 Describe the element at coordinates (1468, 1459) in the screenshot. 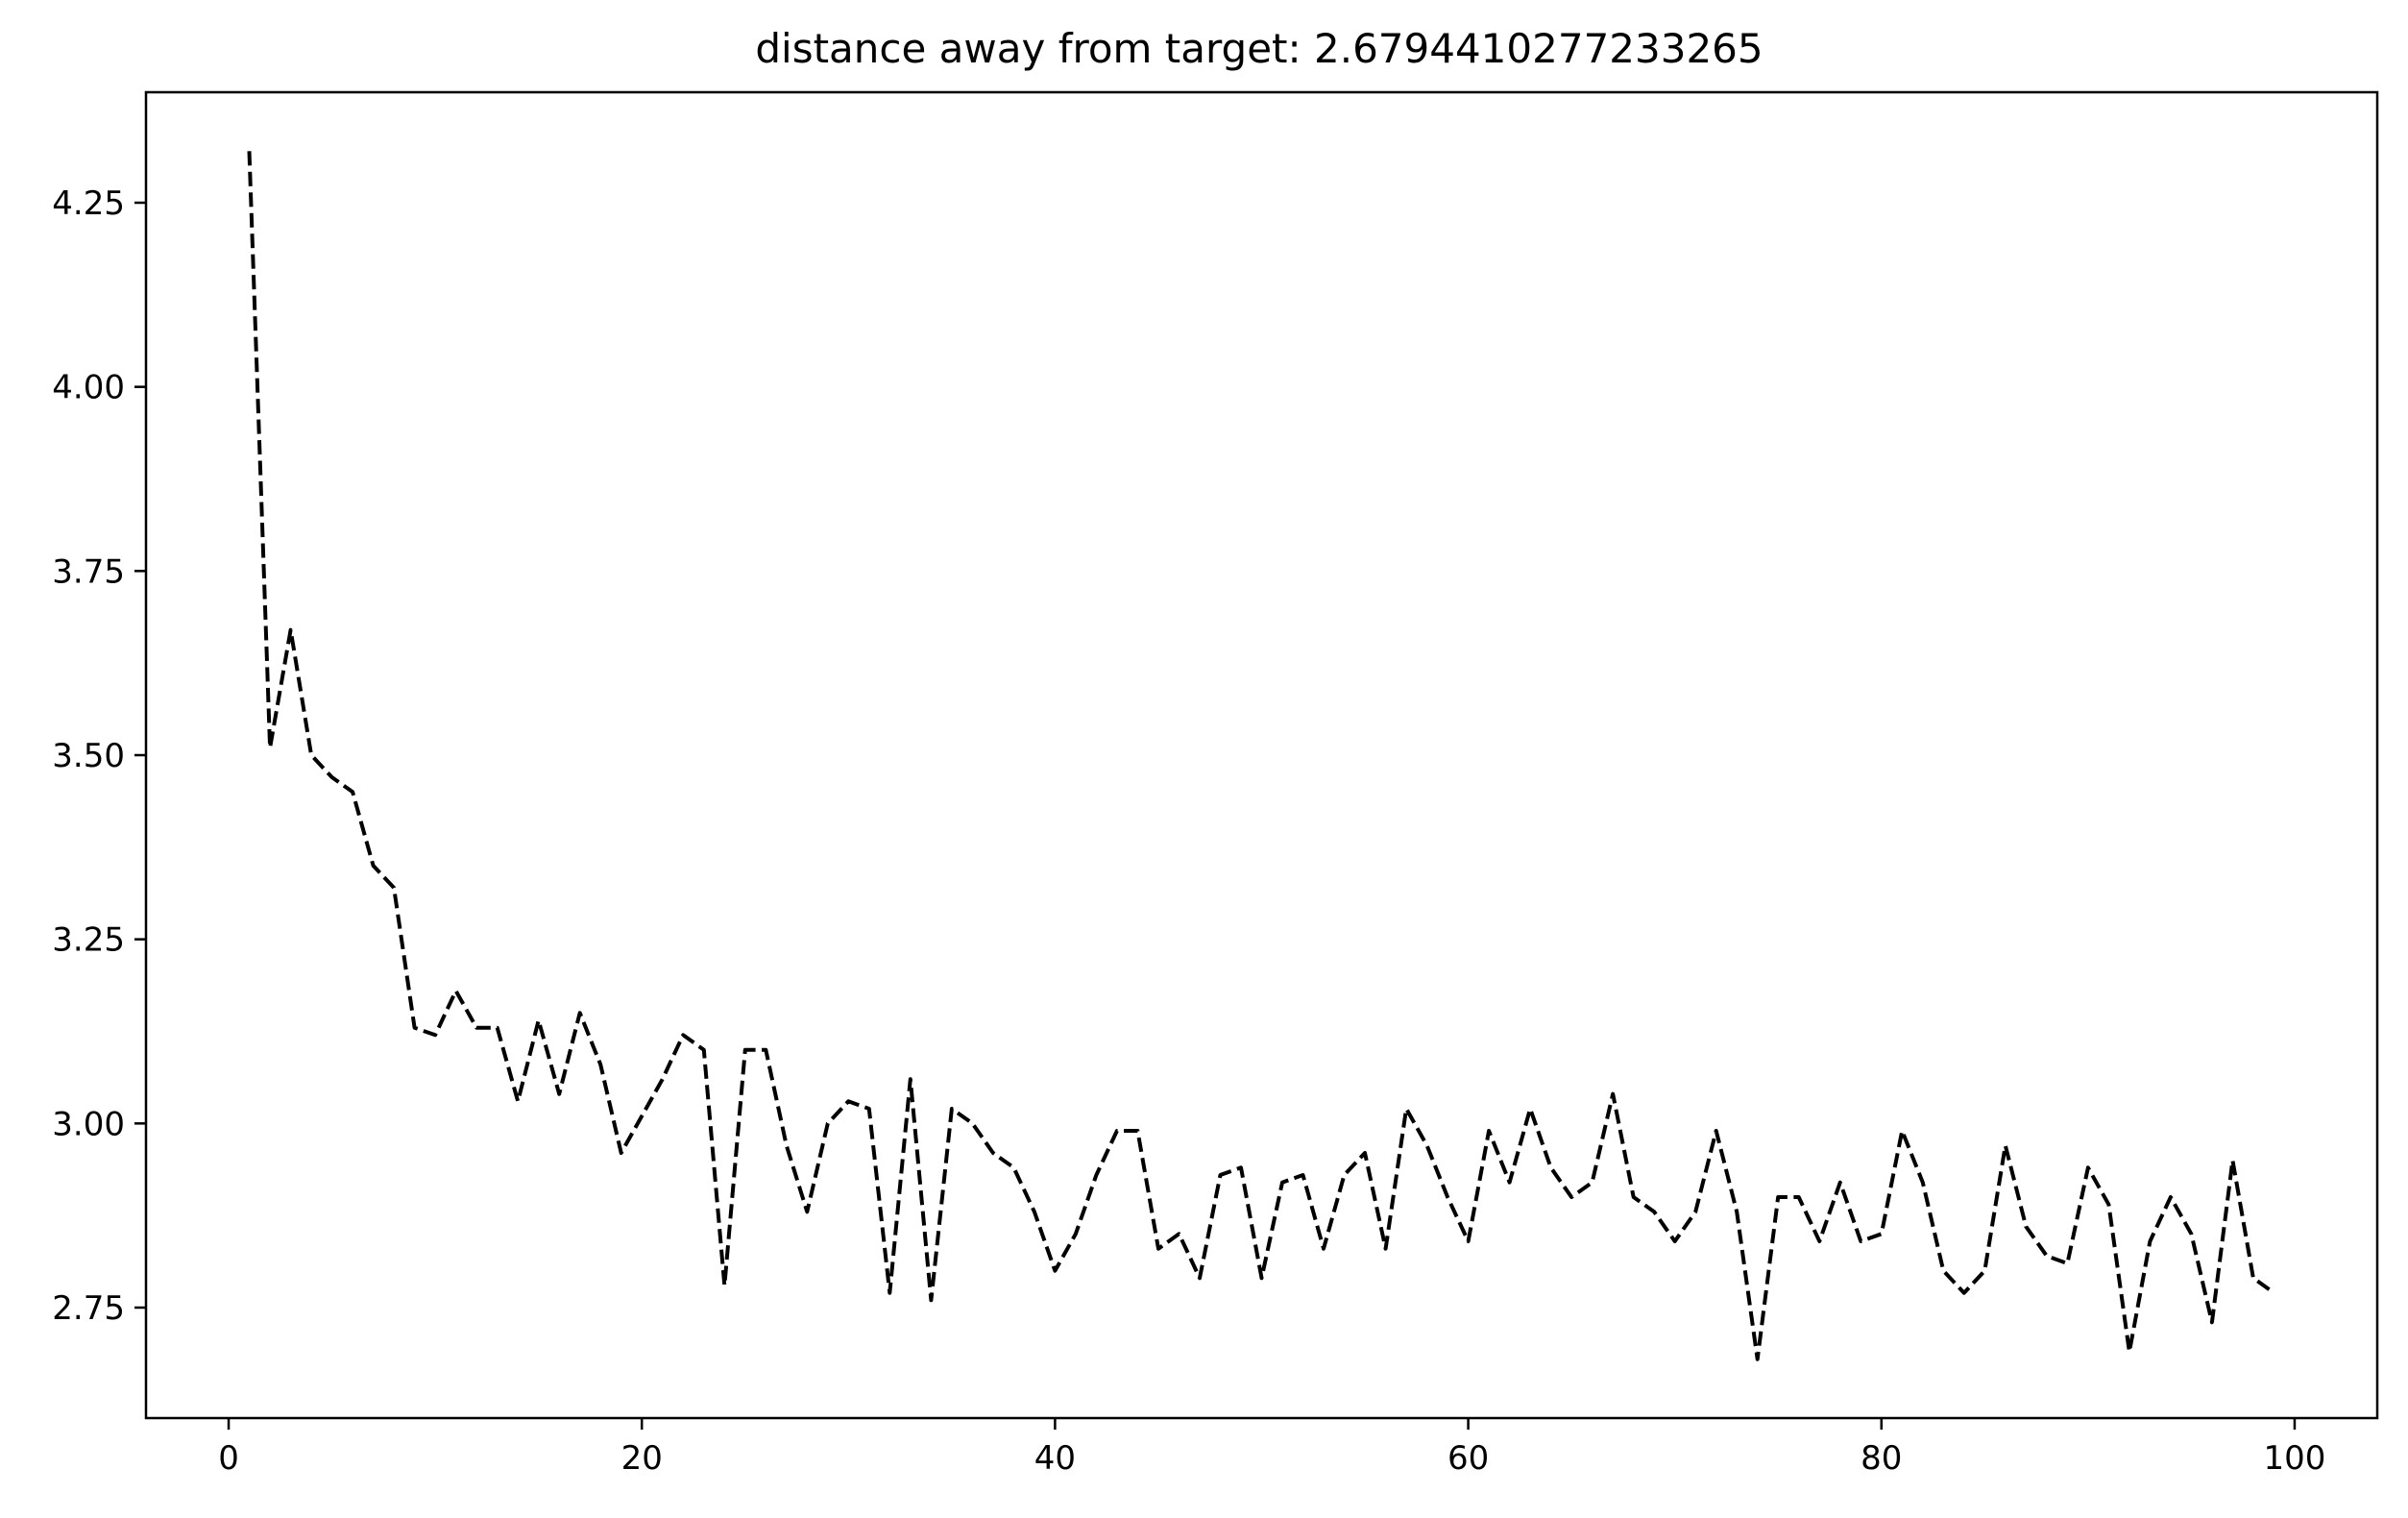

I see `x-tick-label: 60` at that location.